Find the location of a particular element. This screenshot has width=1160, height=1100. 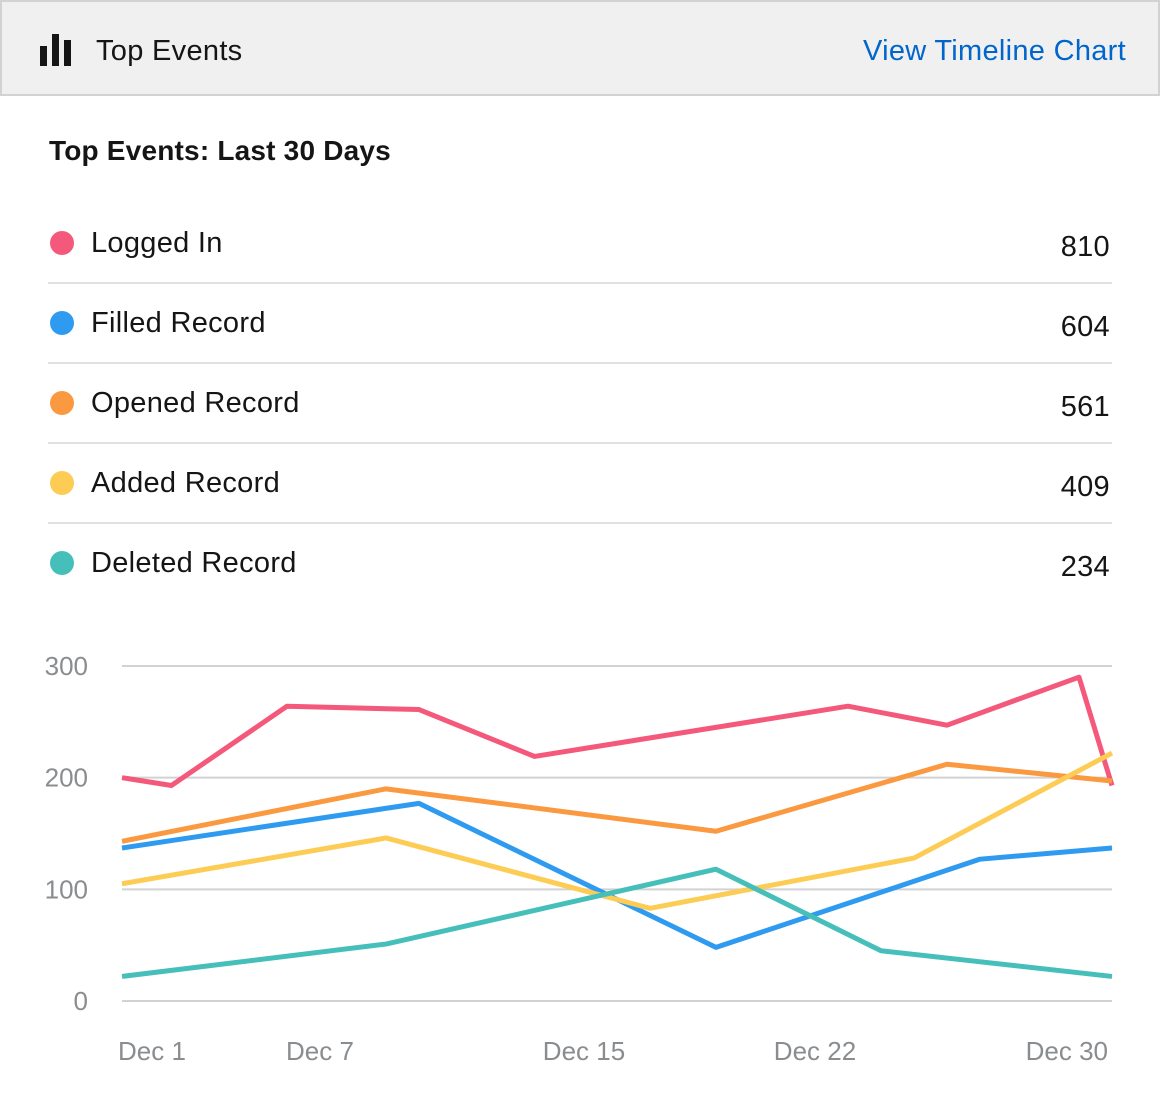

y-tick-label: 200 is located at coordinates (66, 778).